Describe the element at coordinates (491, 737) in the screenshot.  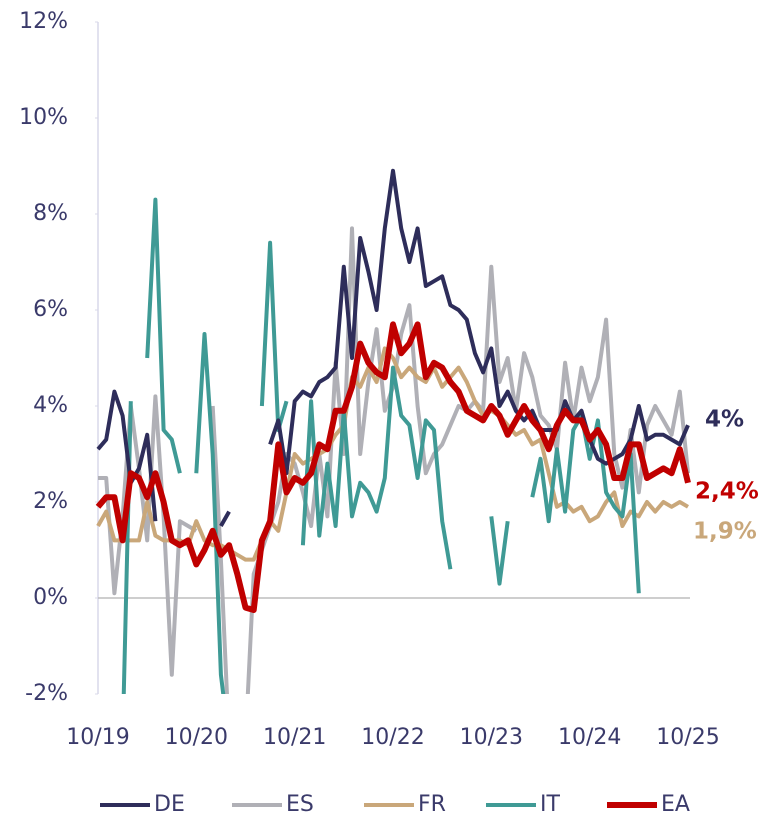
I see `x-tick-label: 10/23` at that location.